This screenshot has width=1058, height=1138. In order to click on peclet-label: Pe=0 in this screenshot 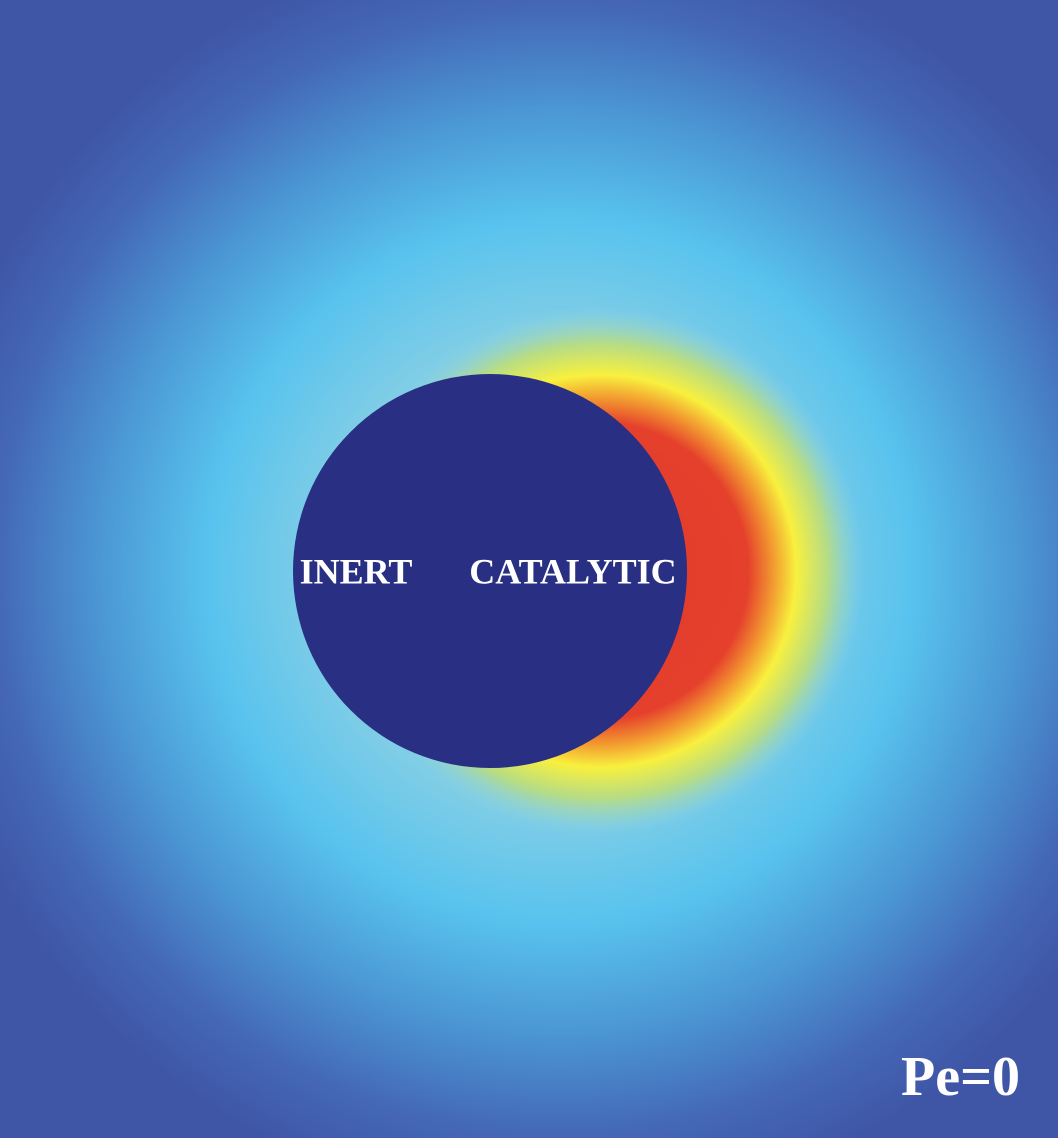, I will do `click(960, 1077)`.